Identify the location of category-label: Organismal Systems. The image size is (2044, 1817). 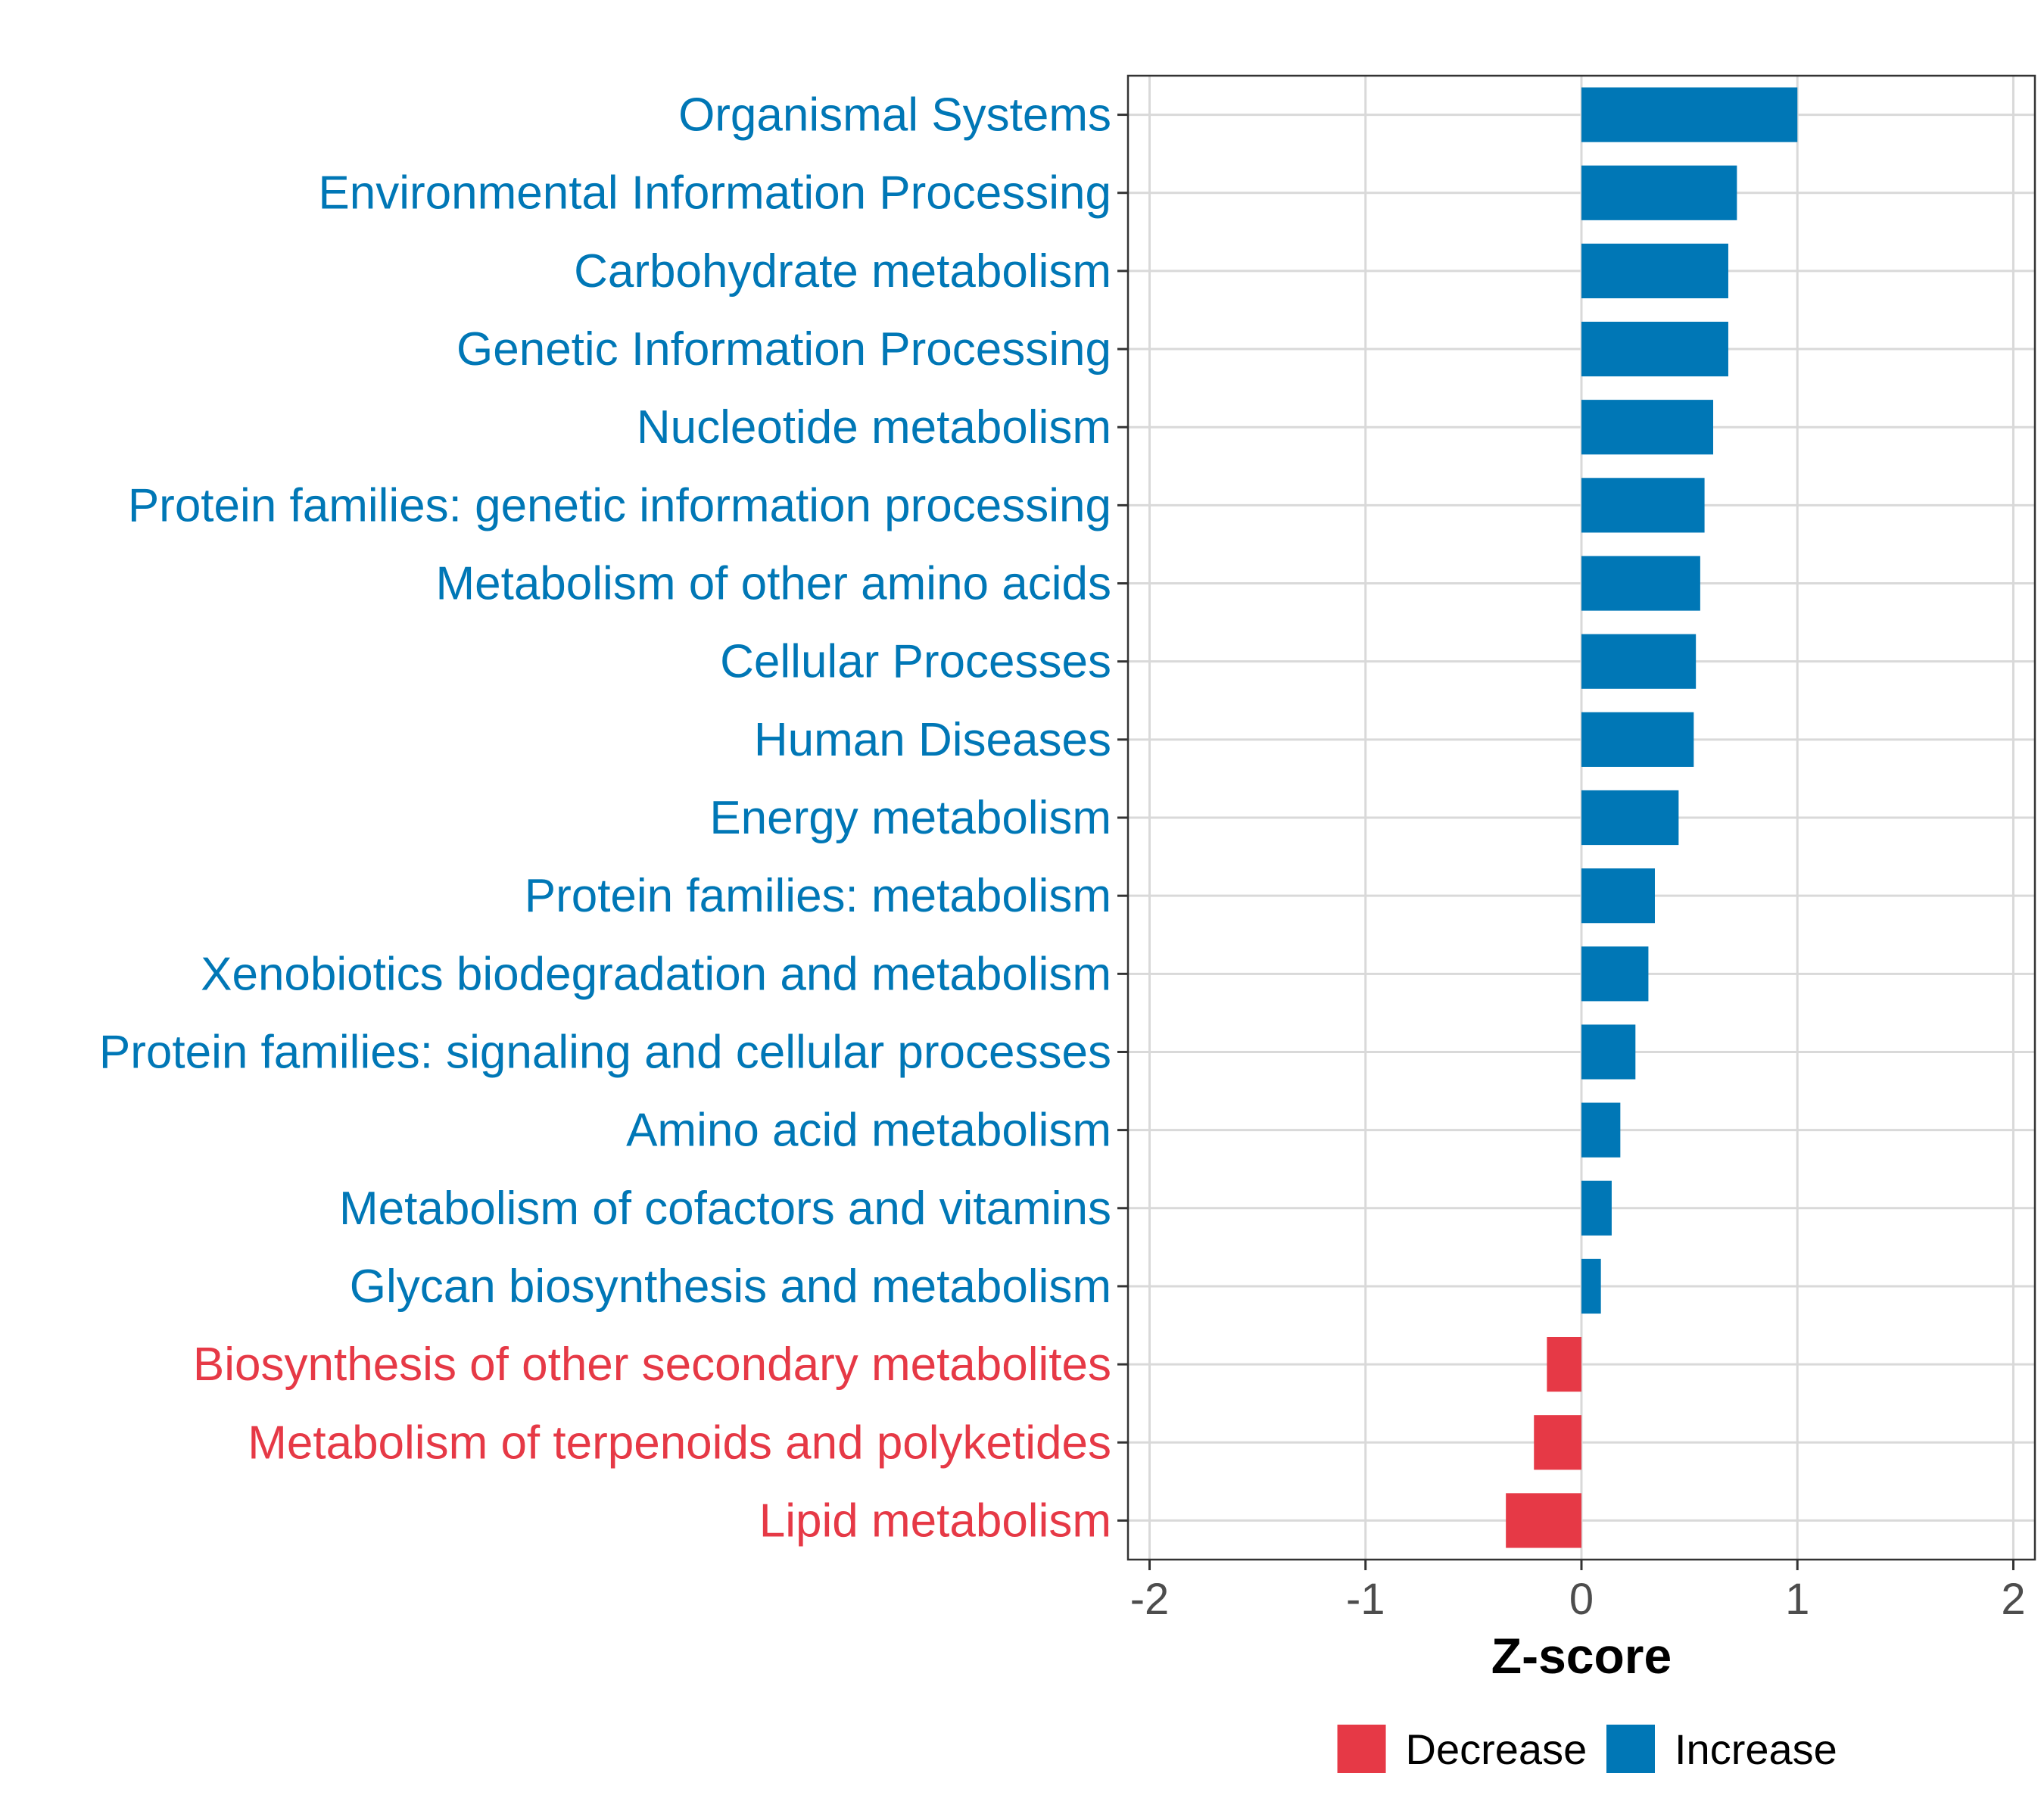
(894, 115).